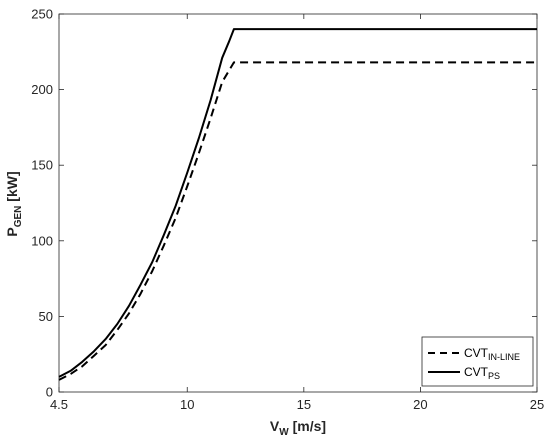 This screenshot has width=550, height=441. I want to click on legend-label-in-line: CVTIN-LINE, so click(492, 354).